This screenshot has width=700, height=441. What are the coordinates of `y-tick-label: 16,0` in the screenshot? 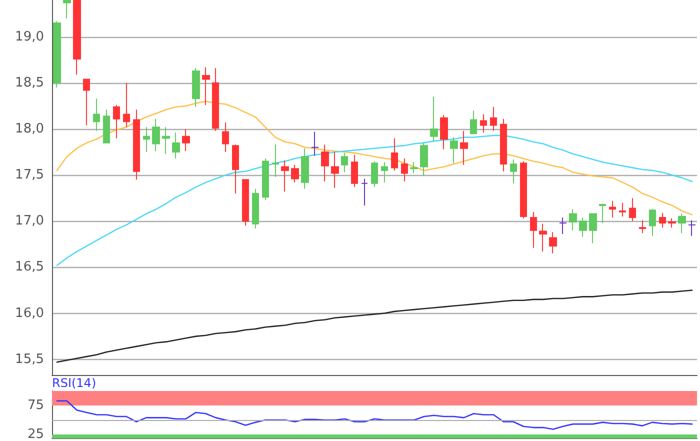 It's located at (29, 313).